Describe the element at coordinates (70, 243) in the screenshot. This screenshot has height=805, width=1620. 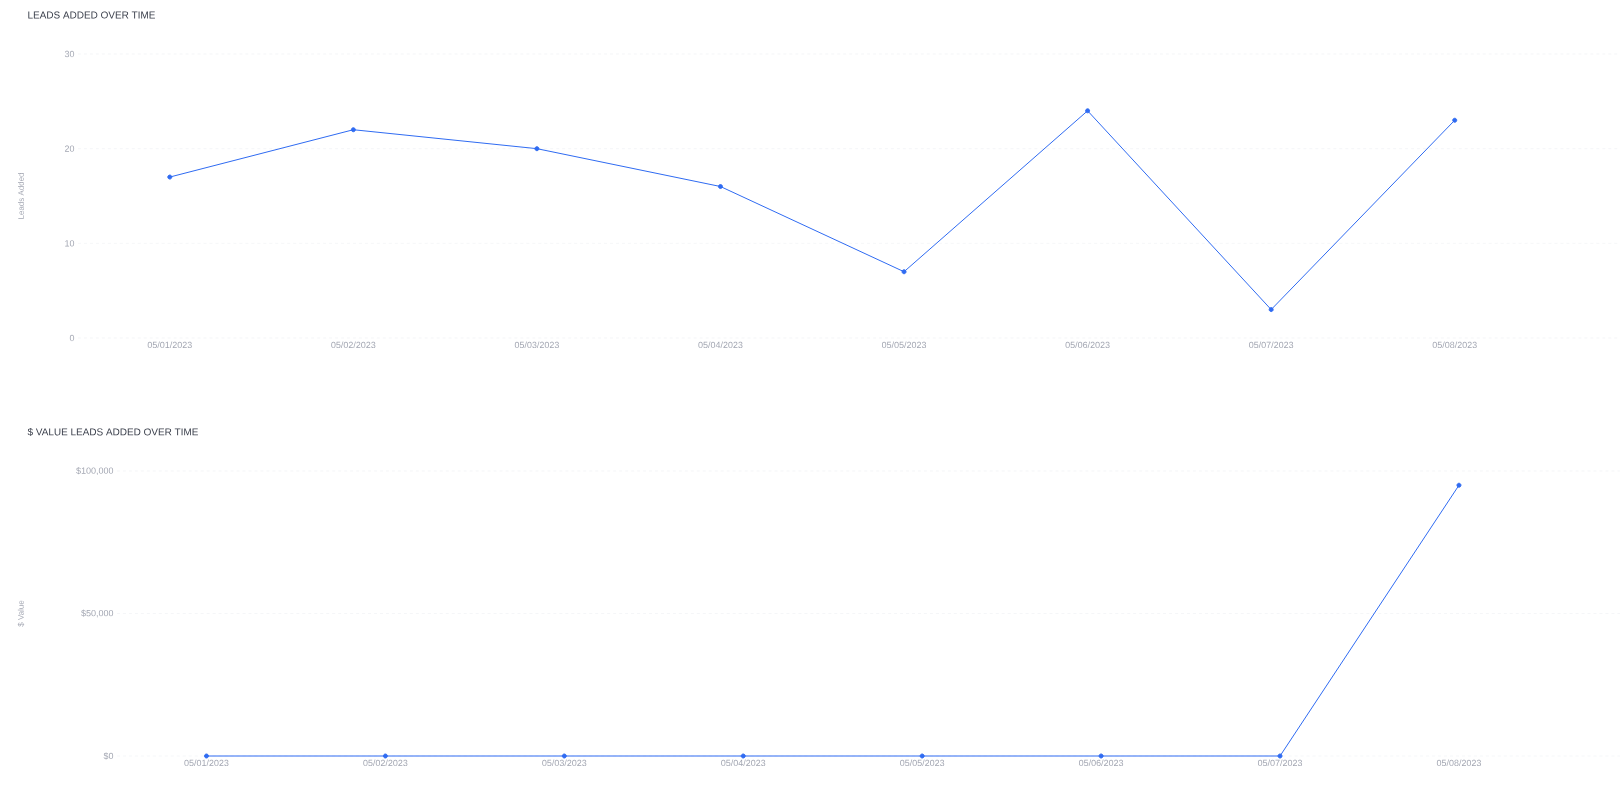
I see `y-tick-label: 10` at that location.